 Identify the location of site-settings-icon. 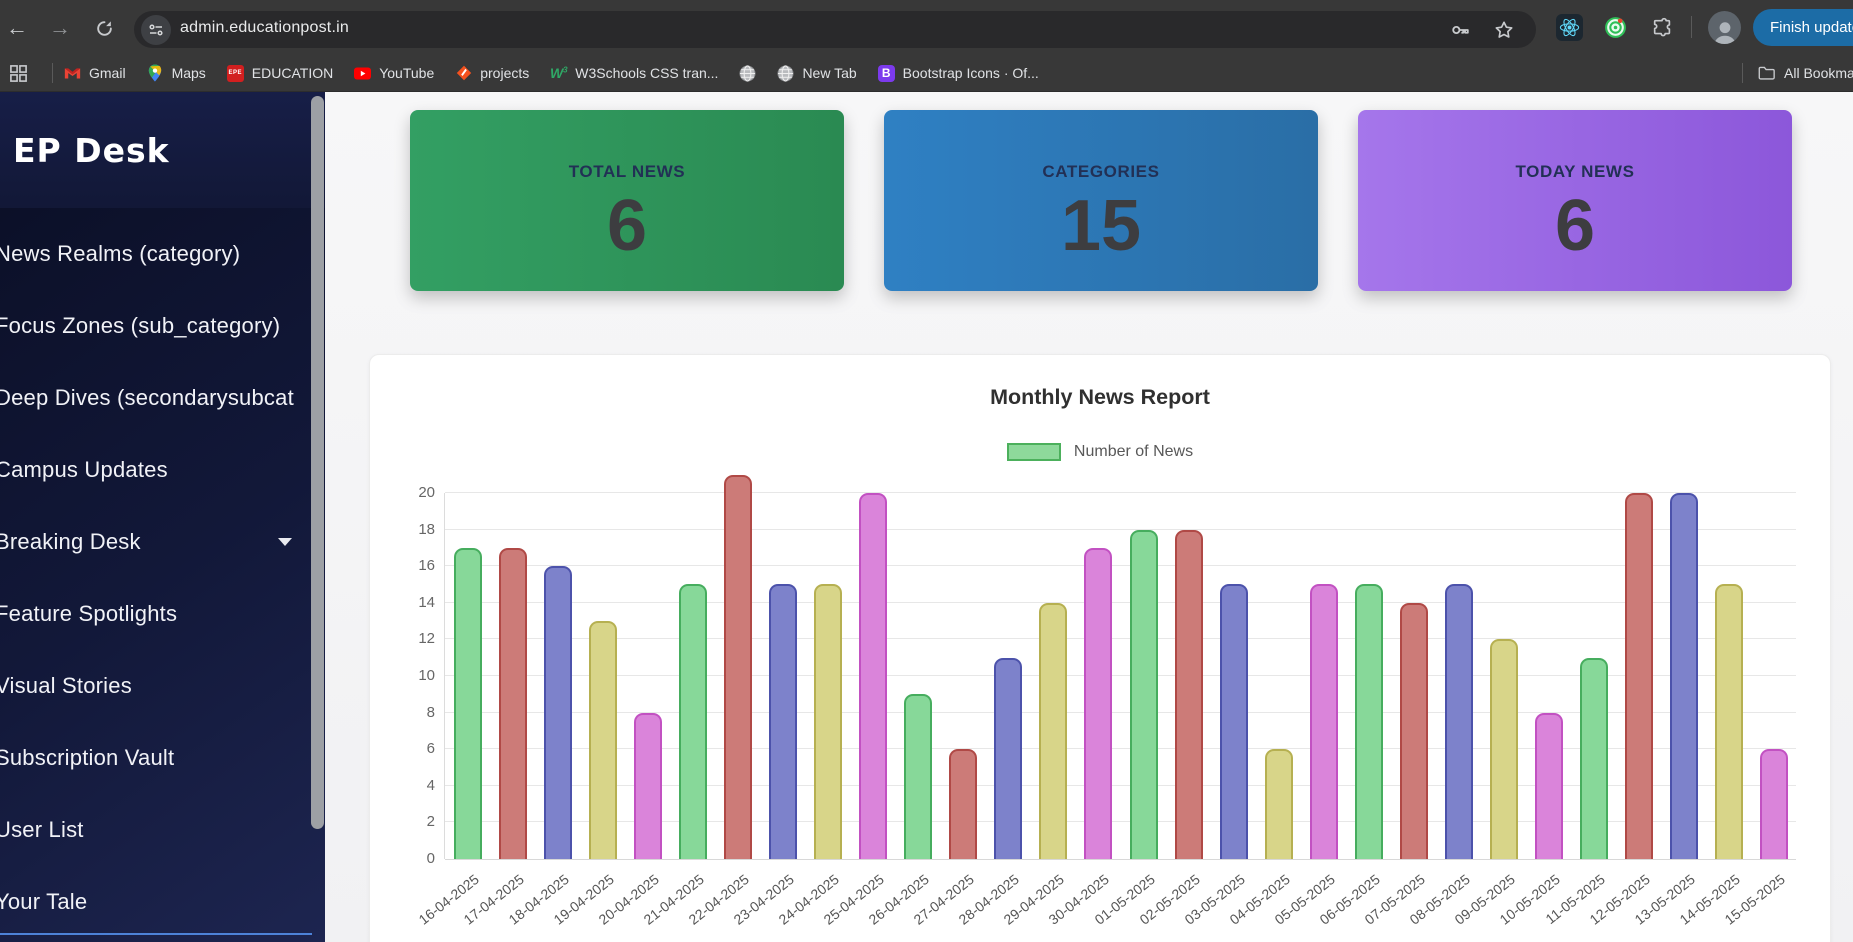
(156, 30).